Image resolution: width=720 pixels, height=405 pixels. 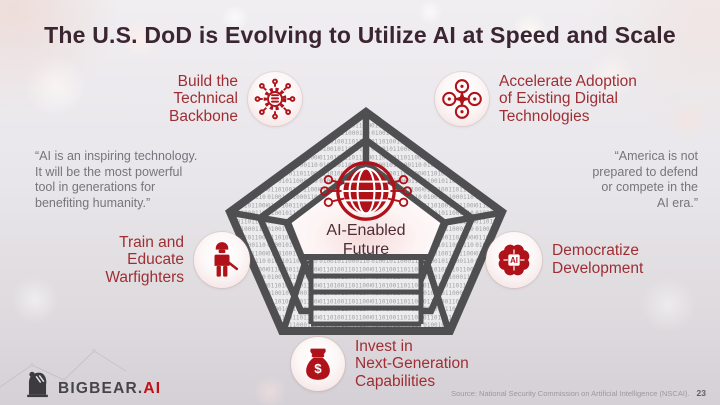 I want to click on network-lines-decoration, so click(x=63, y=368).